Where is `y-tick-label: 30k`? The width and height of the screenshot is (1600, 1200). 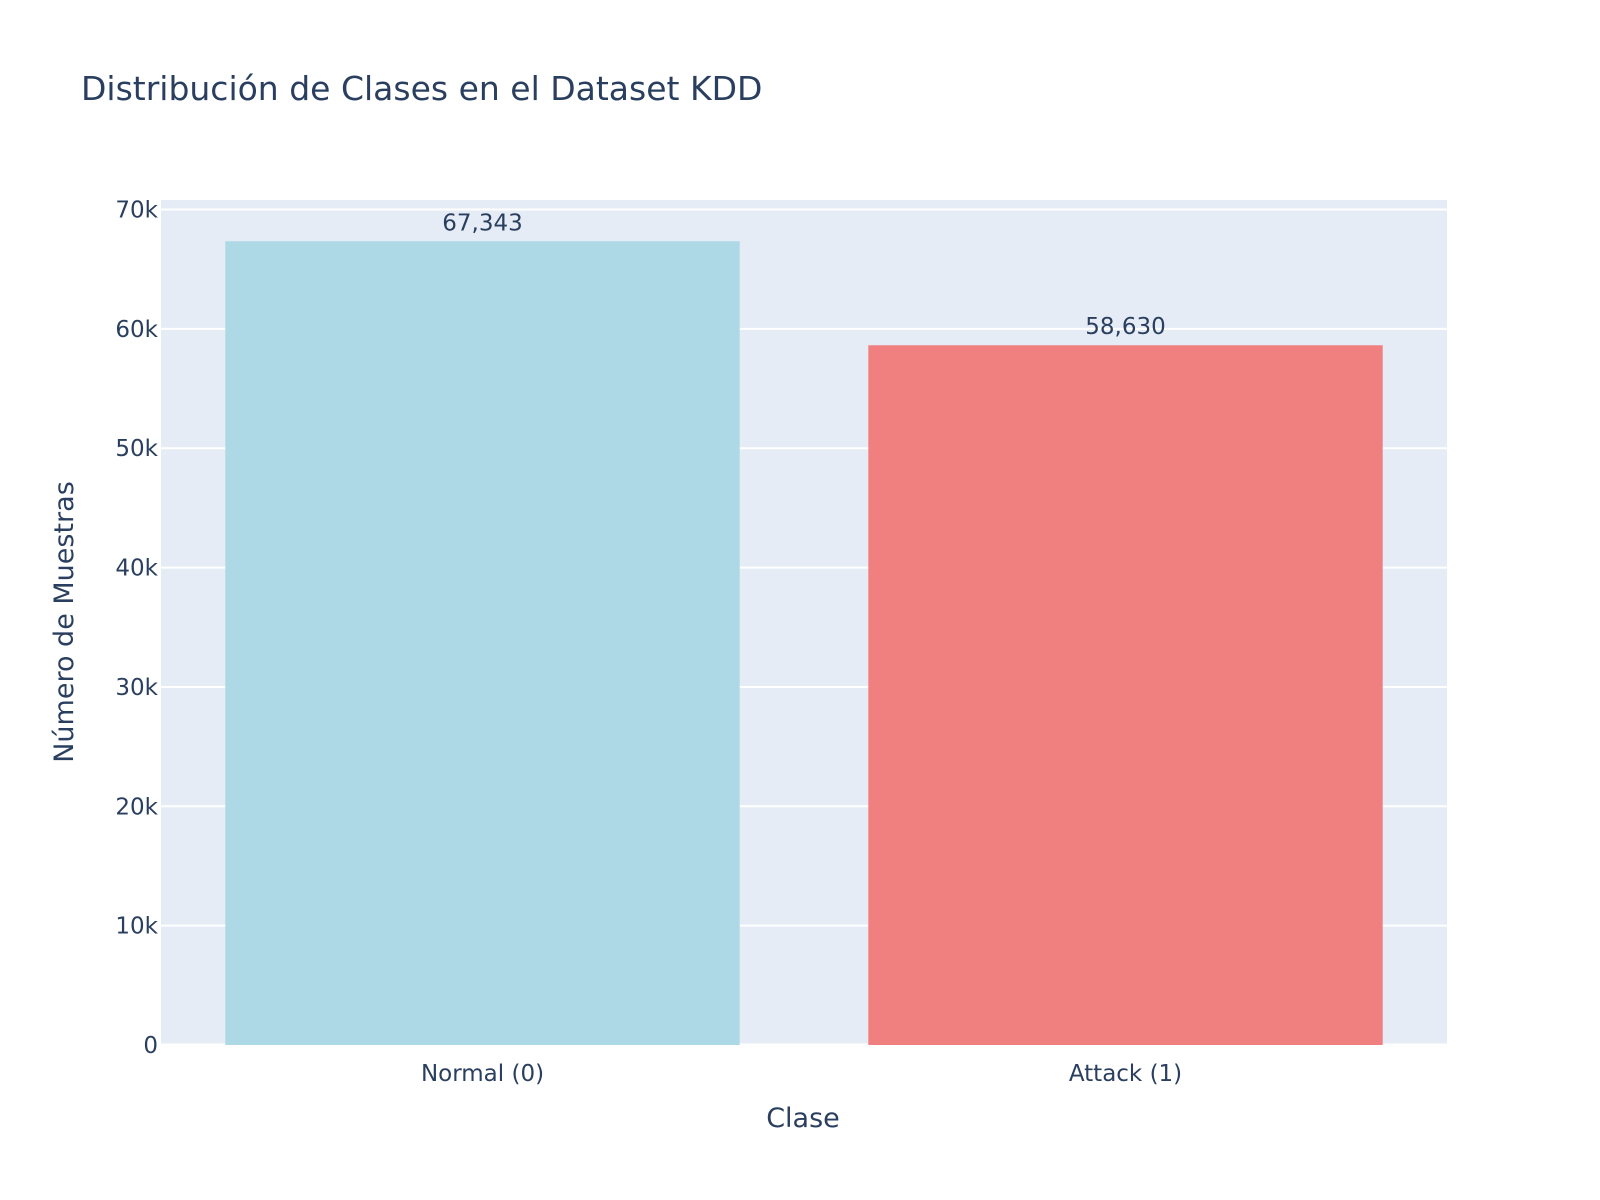 y-tick-label: 30k is located at coordinates (136, 688).